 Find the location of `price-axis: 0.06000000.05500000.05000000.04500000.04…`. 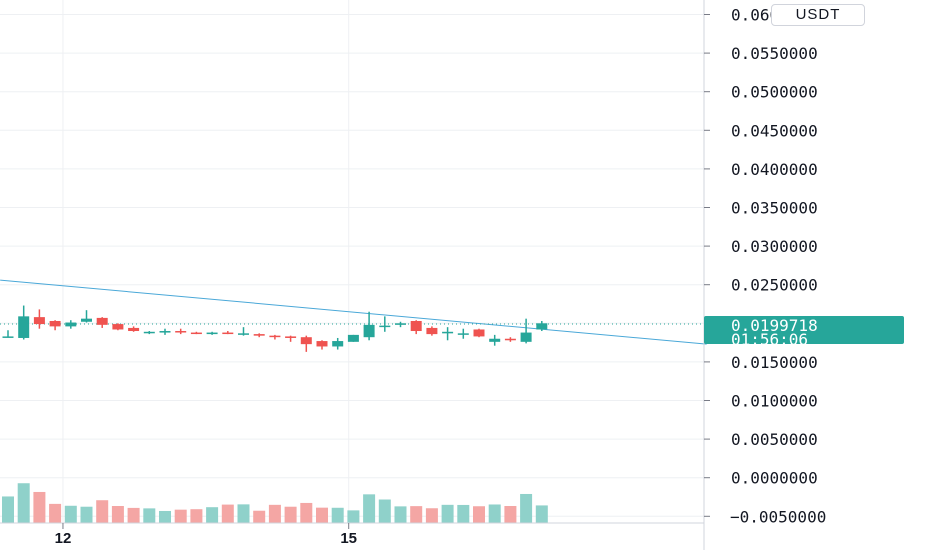

price-axis: 0.06000000.05500000.05000000.04500000.04… is located at coordinates (764, 275).